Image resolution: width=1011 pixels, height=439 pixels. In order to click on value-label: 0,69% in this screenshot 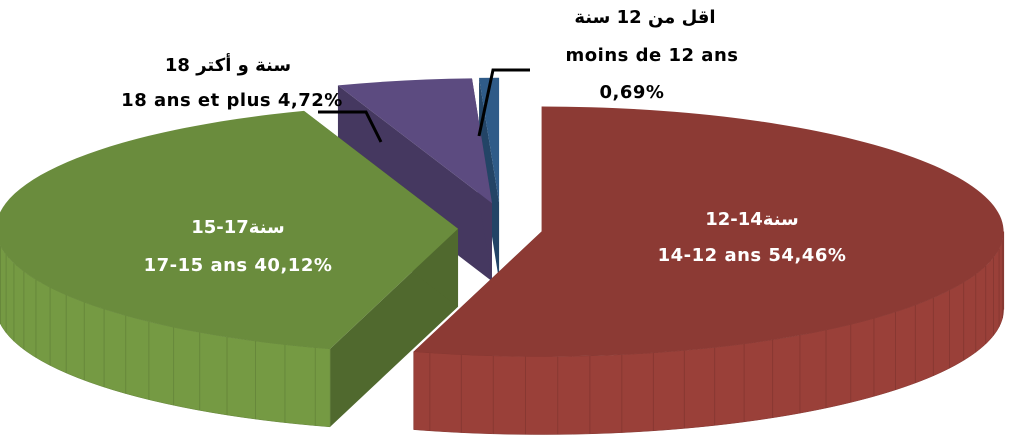, I will do `click(632, 92)`.